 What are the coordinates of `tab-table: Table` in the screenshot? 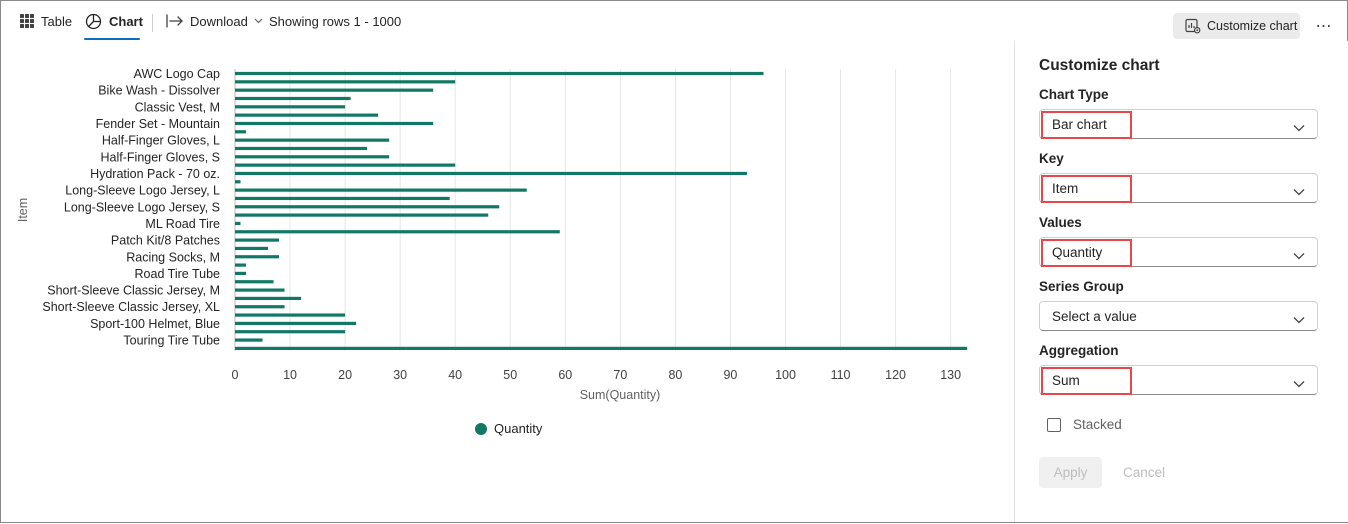 It's located at (46, 21).